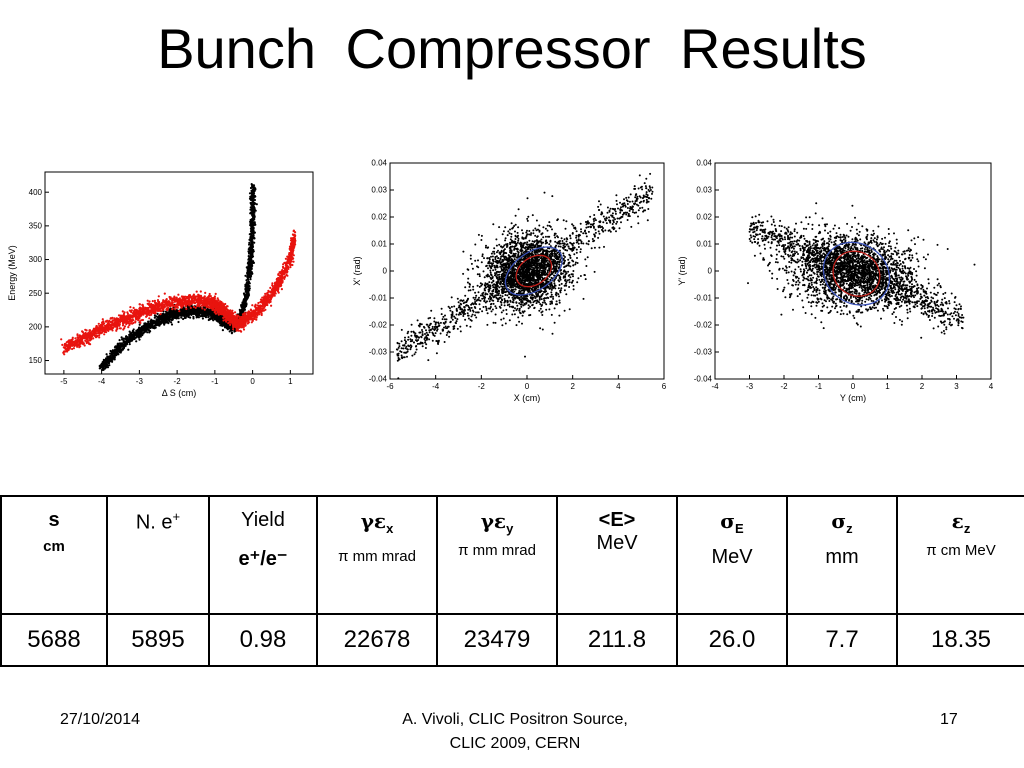  What do you see at coordinates (179, 273) in the screenshot?
I see `plot-frame` at bounding box center [179, 273].